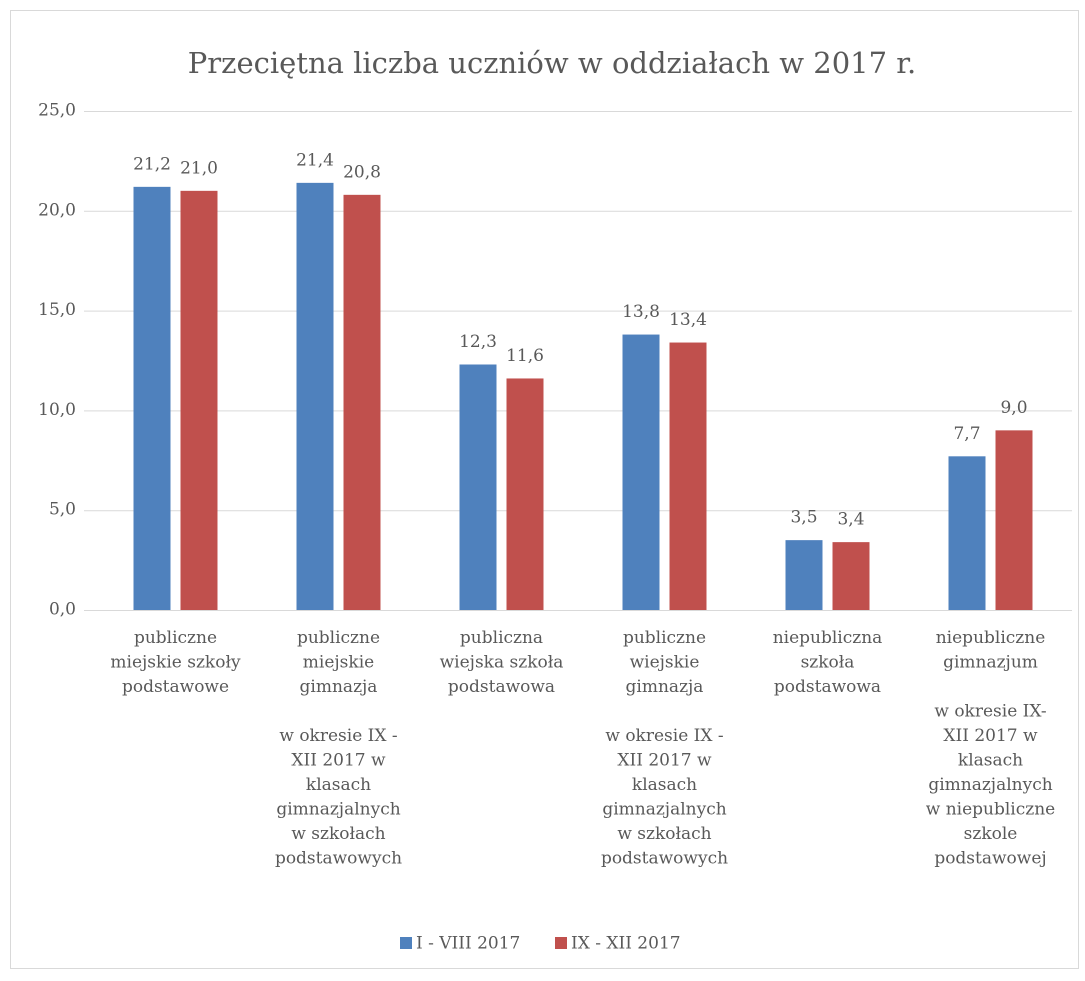  I want to click on data-label: 12,3, so click(478, 342).